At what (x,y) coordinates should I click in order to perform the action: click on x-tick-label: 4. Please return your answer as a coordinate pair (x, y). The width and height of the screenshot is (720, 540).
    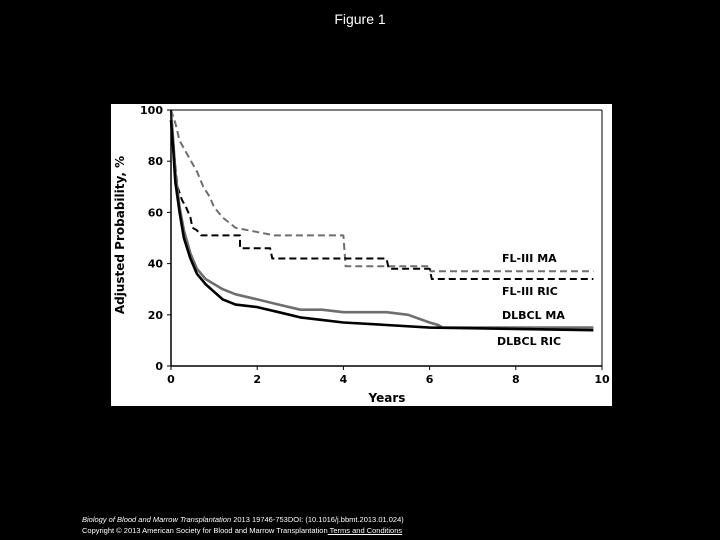
    Looking at the image, I should click on (344, 379).